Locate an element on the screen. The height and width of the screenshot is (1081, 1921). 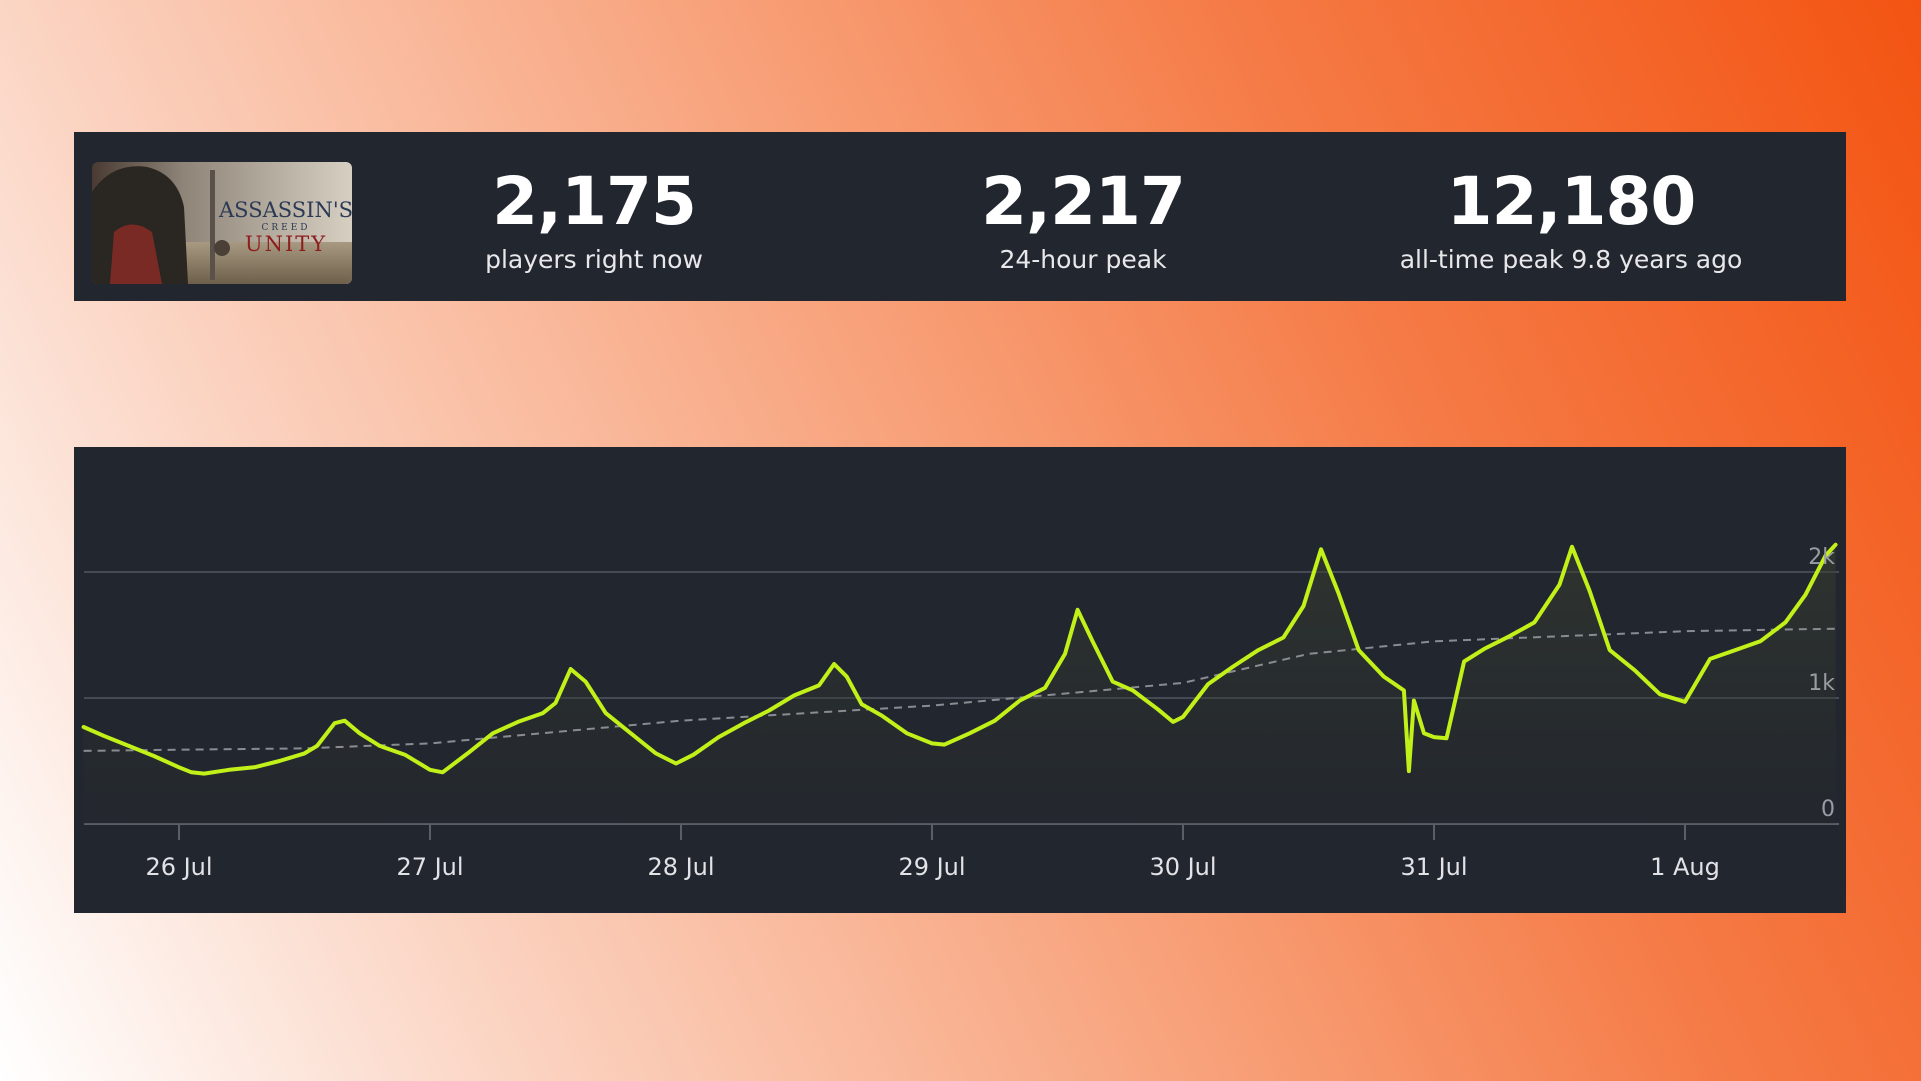
x-tick-label-0: 26 Jul is located at coordinates (178, 867).